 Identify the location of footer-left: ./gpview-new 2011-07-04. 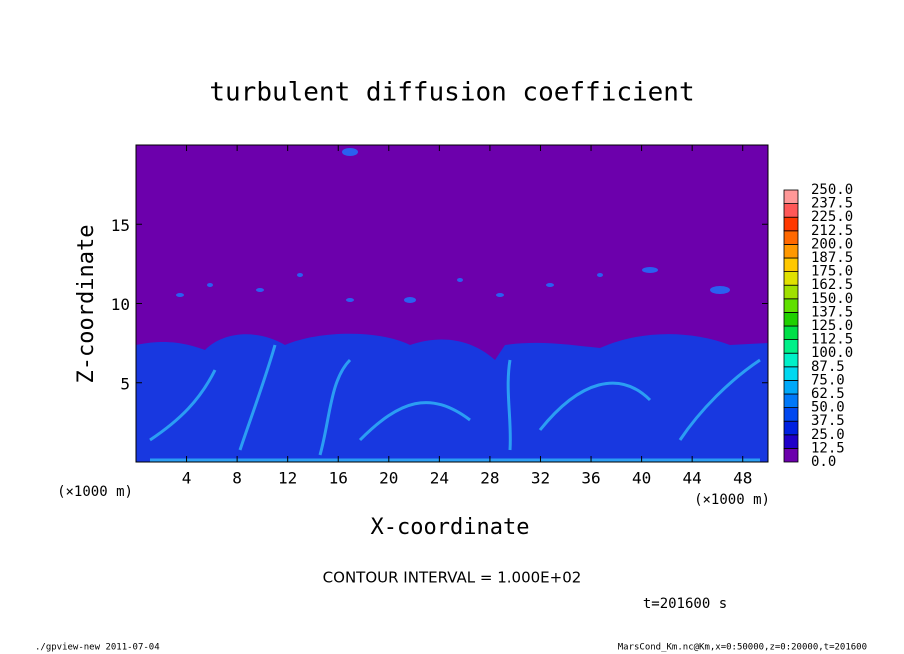
(97, 648).